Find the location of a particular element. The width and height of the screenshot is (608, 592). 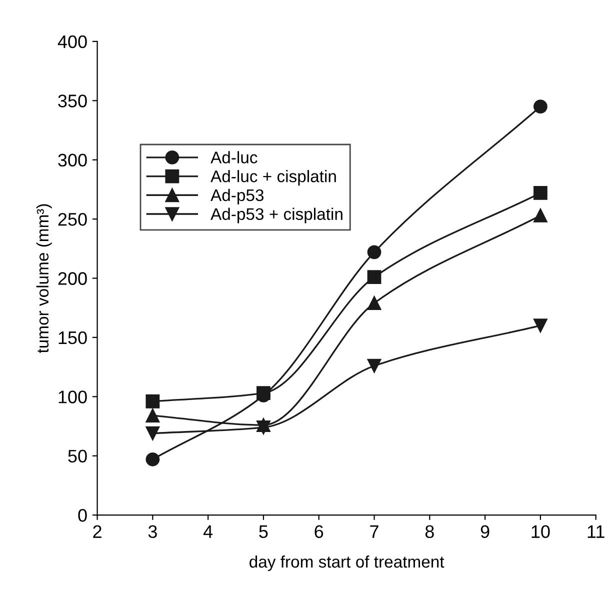

x-tick-label: 8 is located at coordinates (429, 531).